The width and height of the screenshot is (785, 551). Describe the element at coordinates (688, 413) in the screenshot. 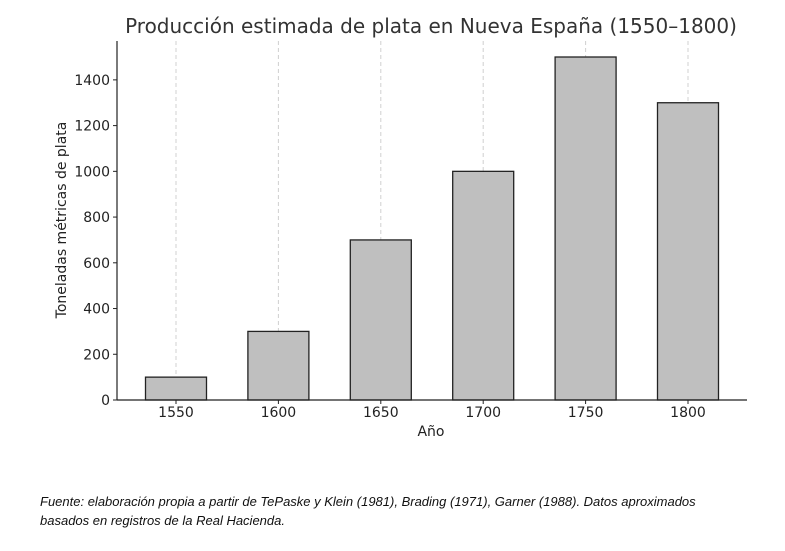

I see `x-tick-label-1800: 1800` at that location.